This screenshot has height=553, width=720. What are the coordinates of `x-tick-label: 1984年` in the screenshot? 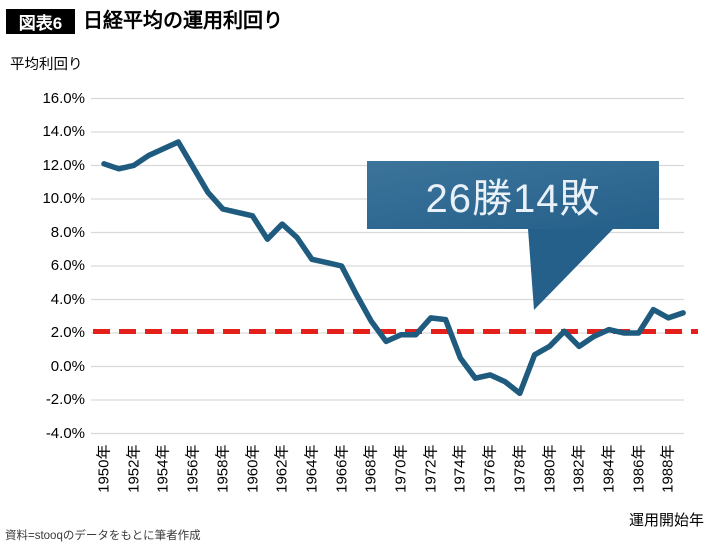 It's located at (609, 468).